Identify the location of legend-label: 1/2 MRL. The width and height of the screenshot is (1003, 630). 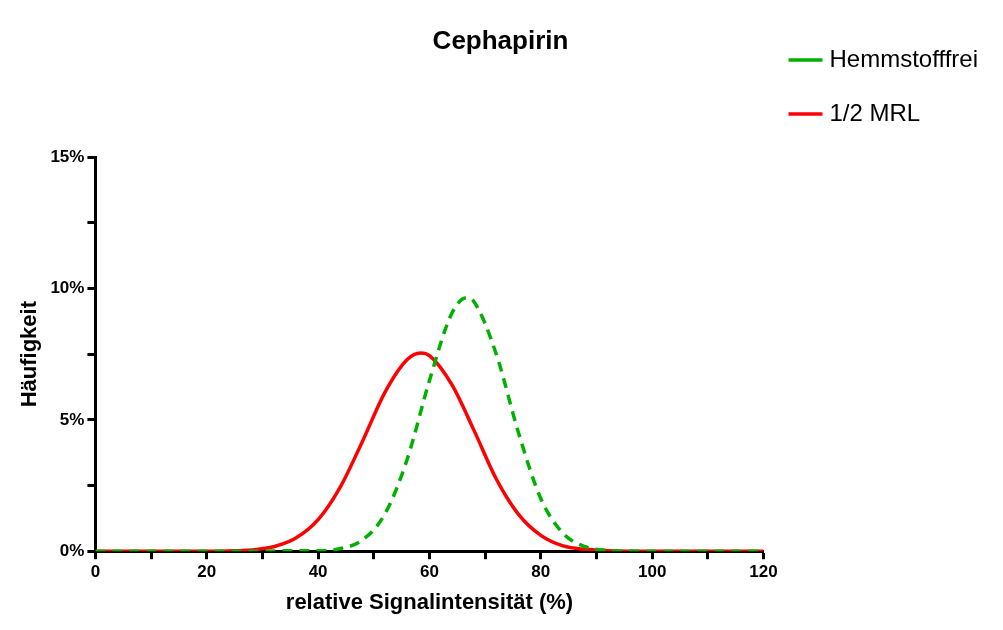
(875, 112).